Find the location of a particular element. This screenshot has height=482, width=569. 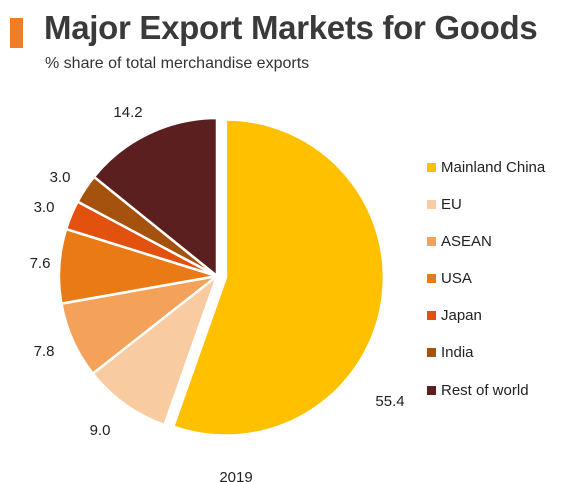

legend-item-rest-of-world: Rest of world is located at coordinates (486, 390).